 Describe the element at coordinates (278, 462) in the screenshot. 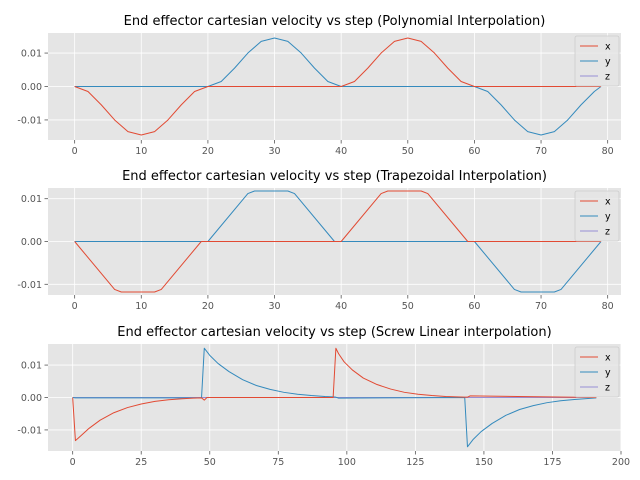

I see `x-tick-label: 75` at that location.